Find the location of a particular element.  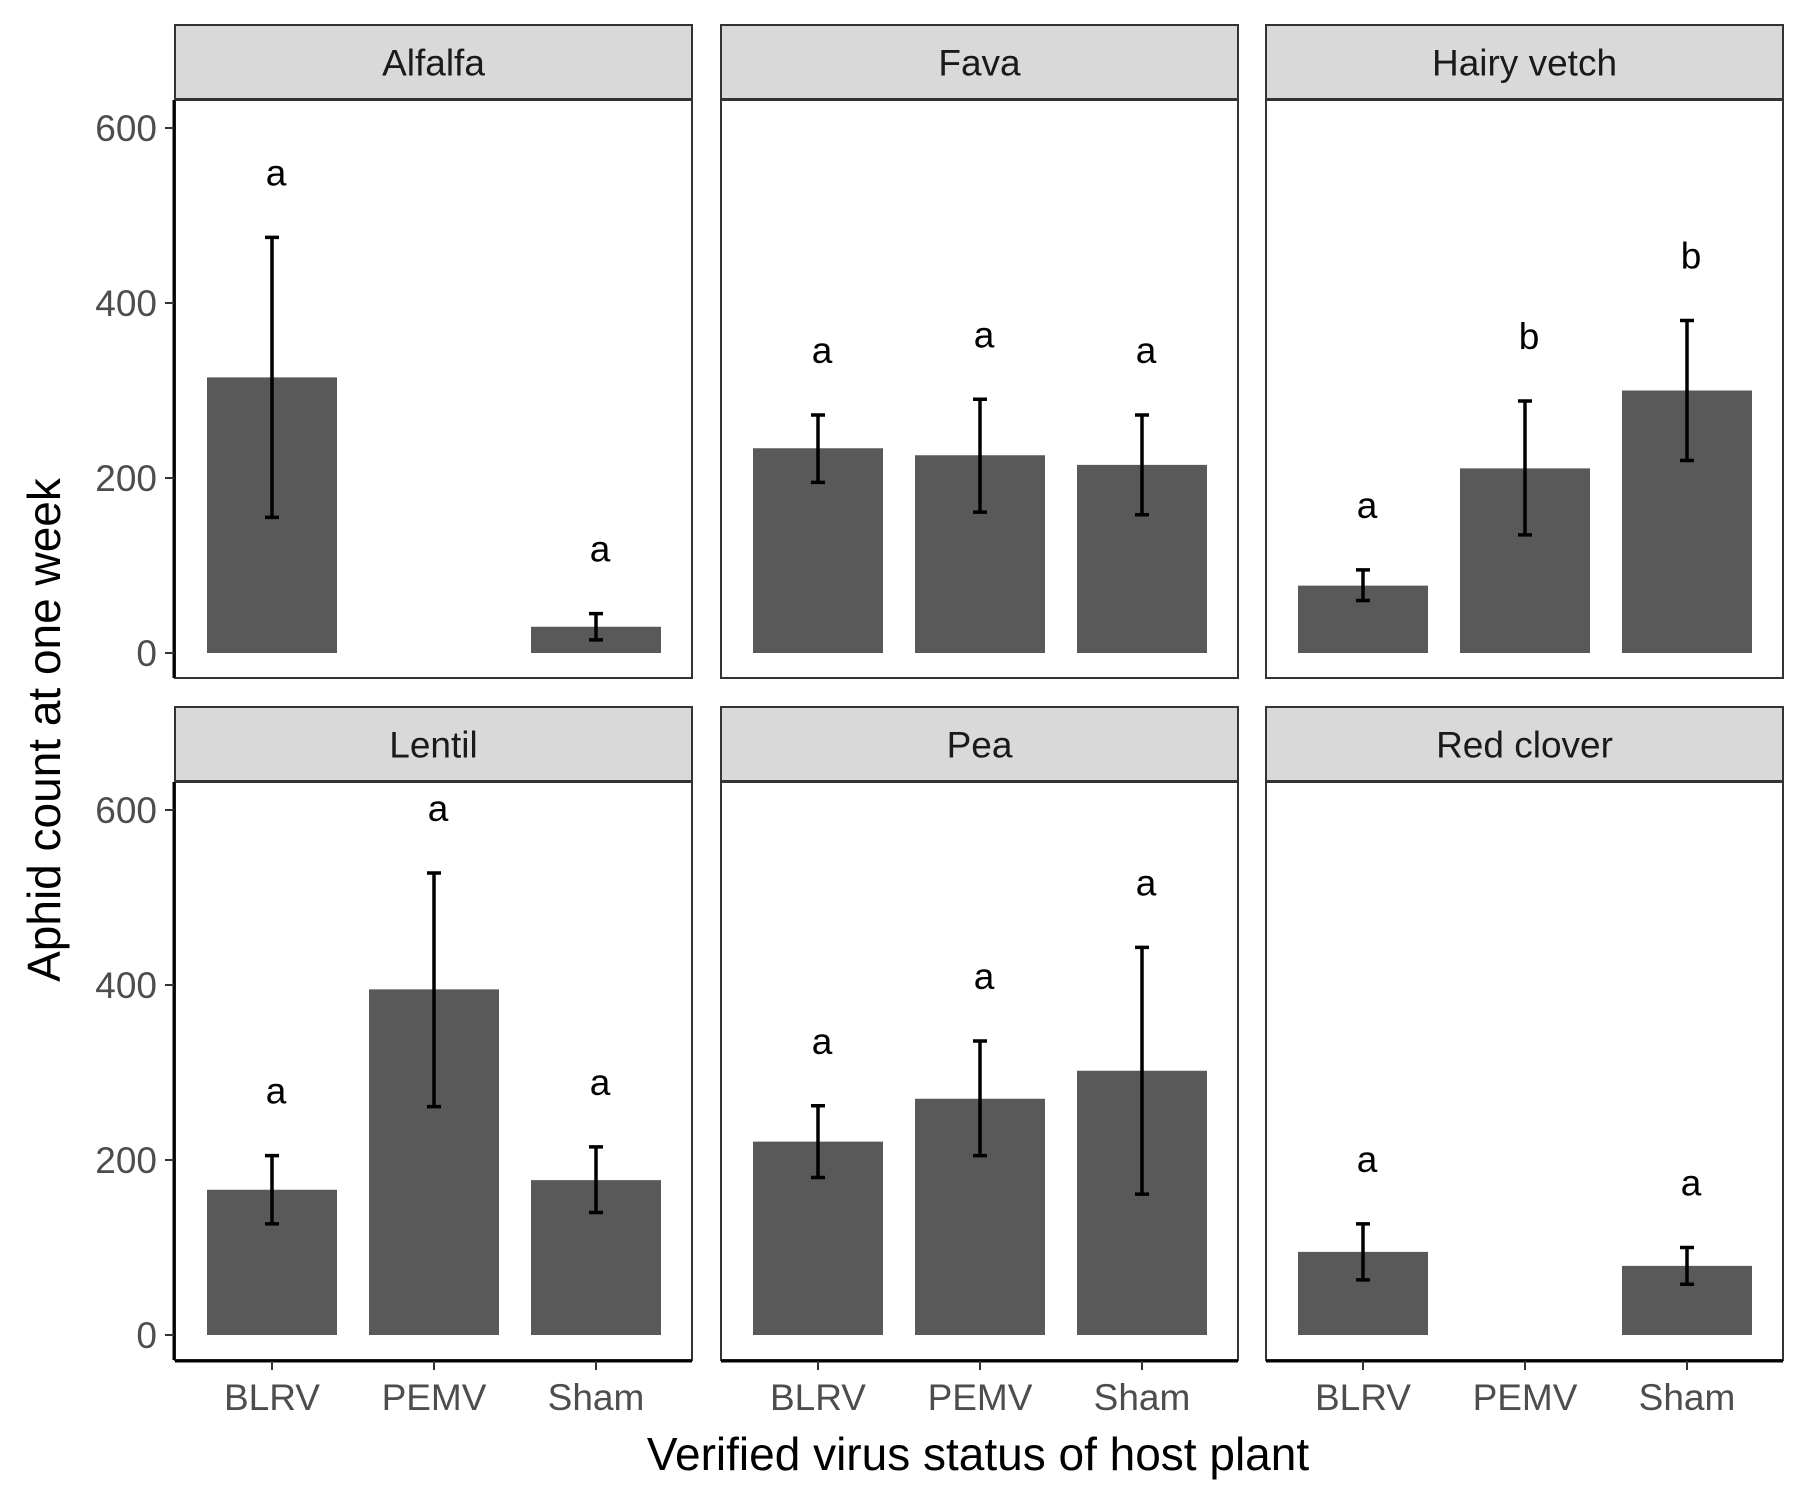

y-axis-row-1: 0 200 400 600 is located at coordinates (135, 1071).